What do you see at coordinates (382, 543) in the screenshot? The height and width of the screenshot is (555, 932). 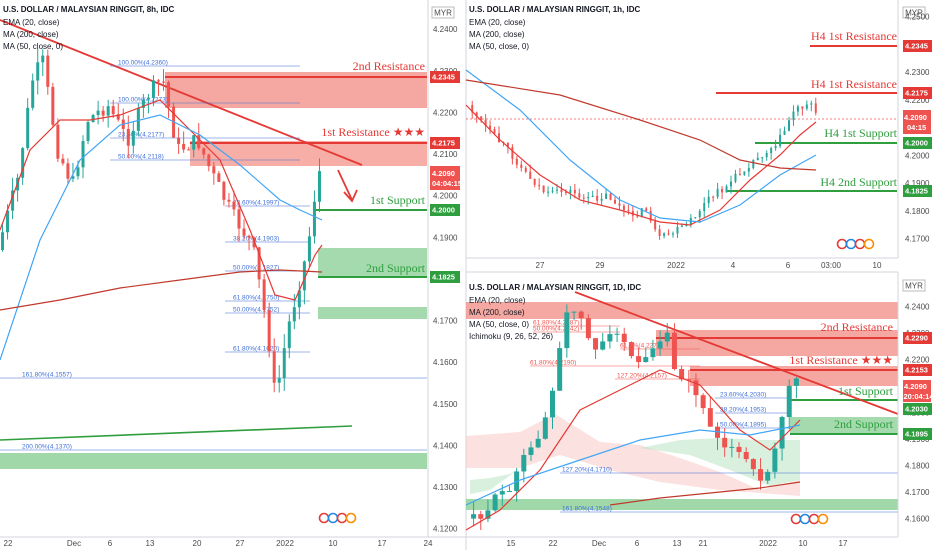 I see `undefined-x-tick: 17` at bounding box center [382, 543].